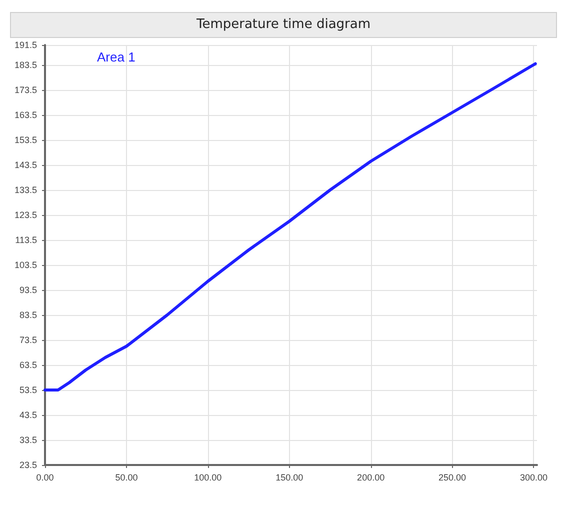 The image size is (569, 508). I want to click on y-tick-label: 33.5, so click(28, 440).